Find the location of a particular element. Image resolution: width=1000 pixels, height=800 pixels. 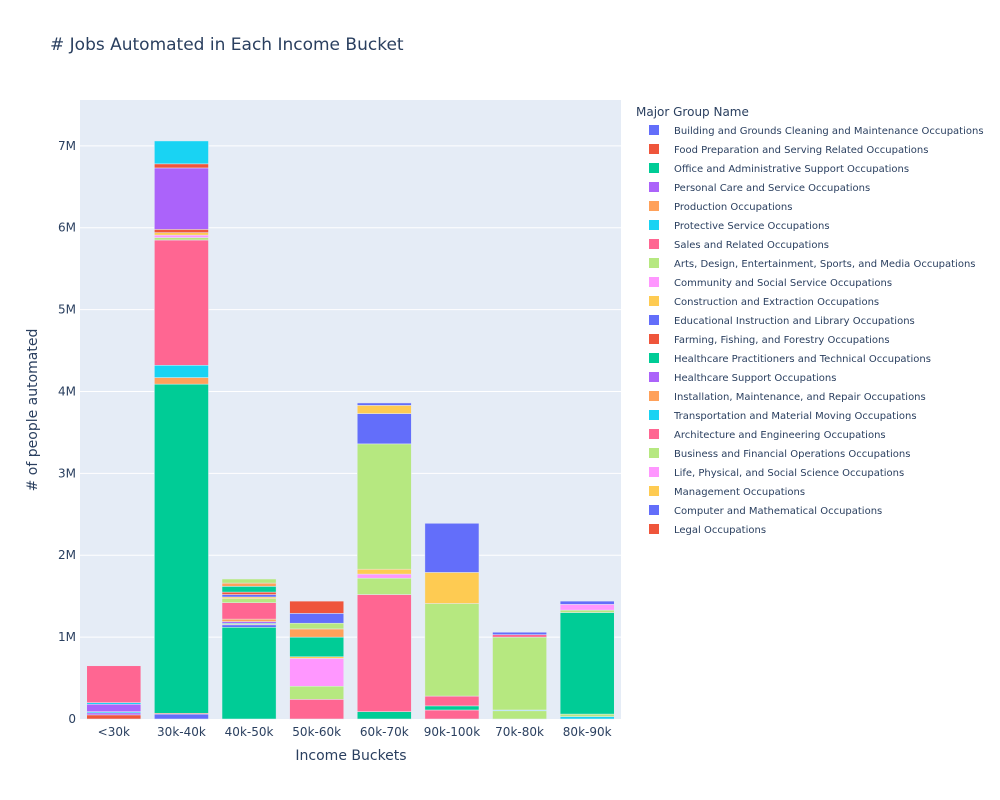

legend-label: Computer and Mathematical Occupations is located at coordinates (778, 511).